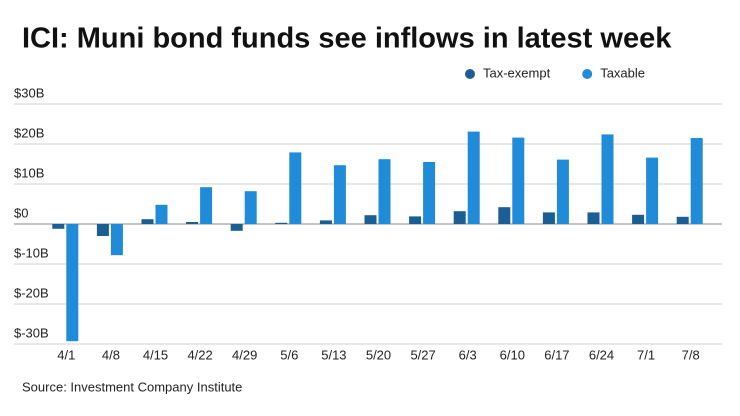 The height and width of the screenshot is (416, 740). Describe the element at coordinates (622, 72) in the screenshot. I see `legend-label: Taxable` at that location.